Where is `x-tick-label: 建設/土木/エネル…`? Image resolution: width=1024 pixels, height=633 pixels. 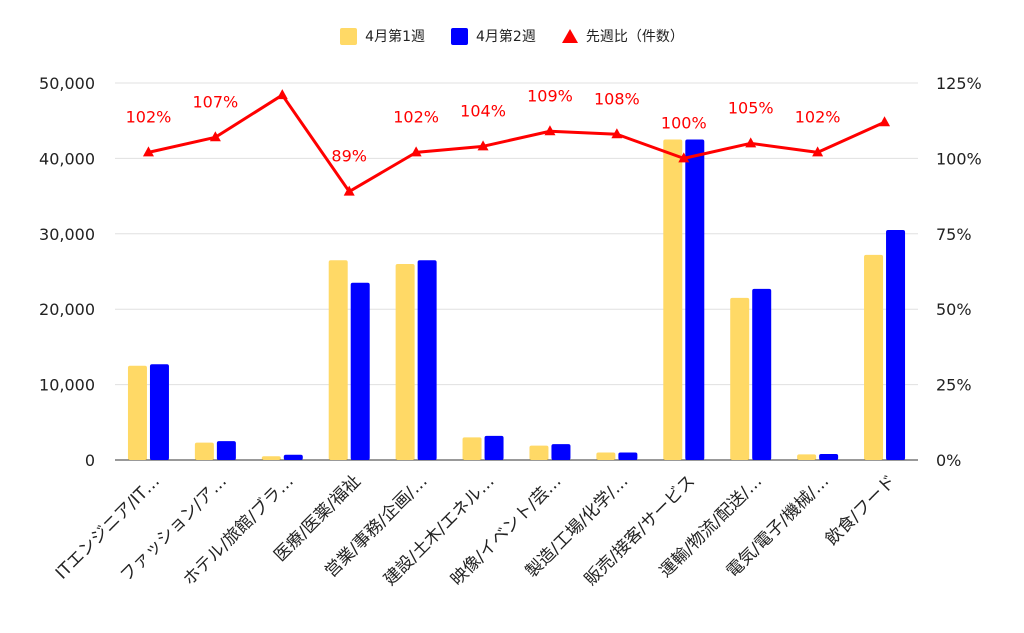
x-tick-label: 建設/土木/エネル… is located at coordinates (439, 530).